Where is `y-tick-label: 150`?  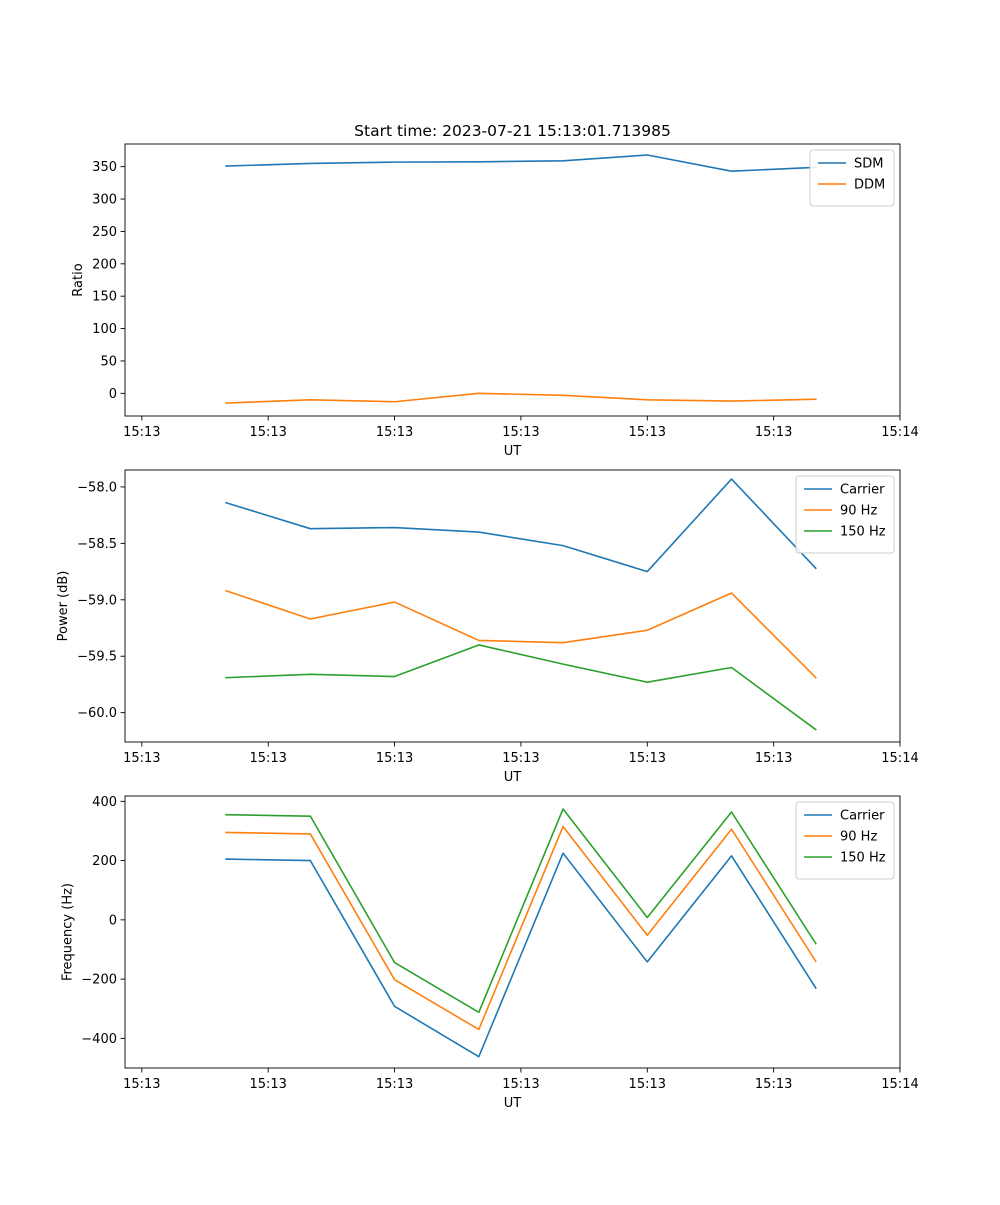
y-tick-label: 150 is located at coordinates (104, 297).